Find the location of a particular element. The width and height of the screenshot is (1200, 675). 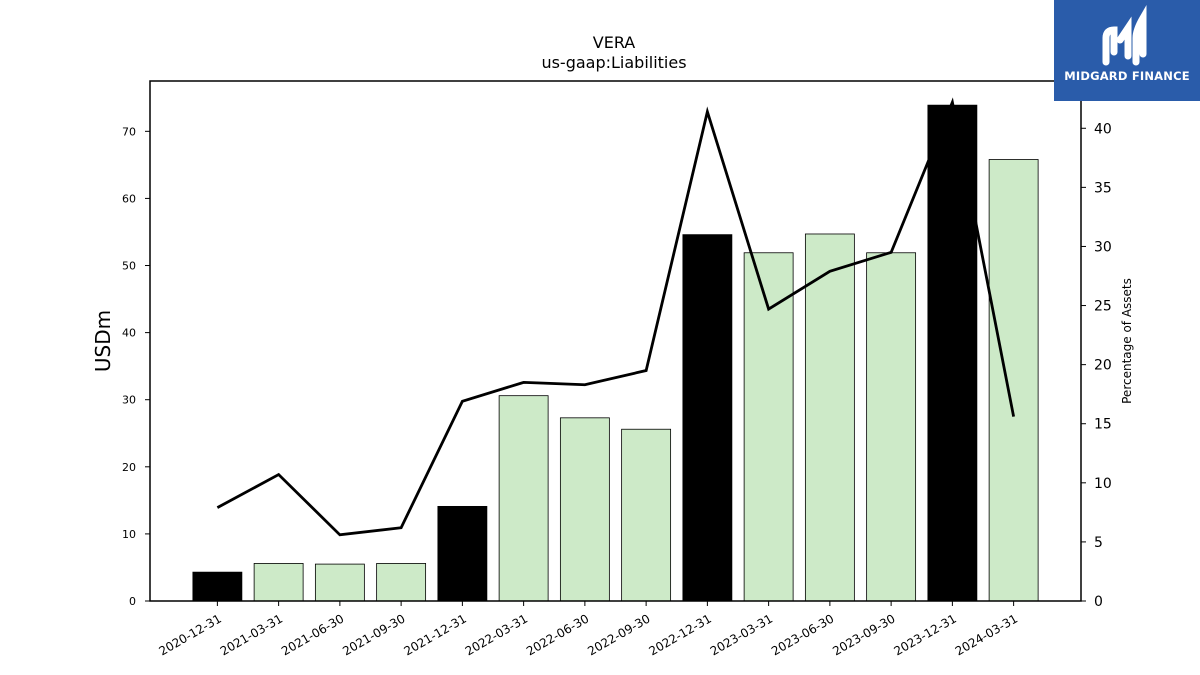

y-axis-label: USDm is located at coordinates (103, 341).